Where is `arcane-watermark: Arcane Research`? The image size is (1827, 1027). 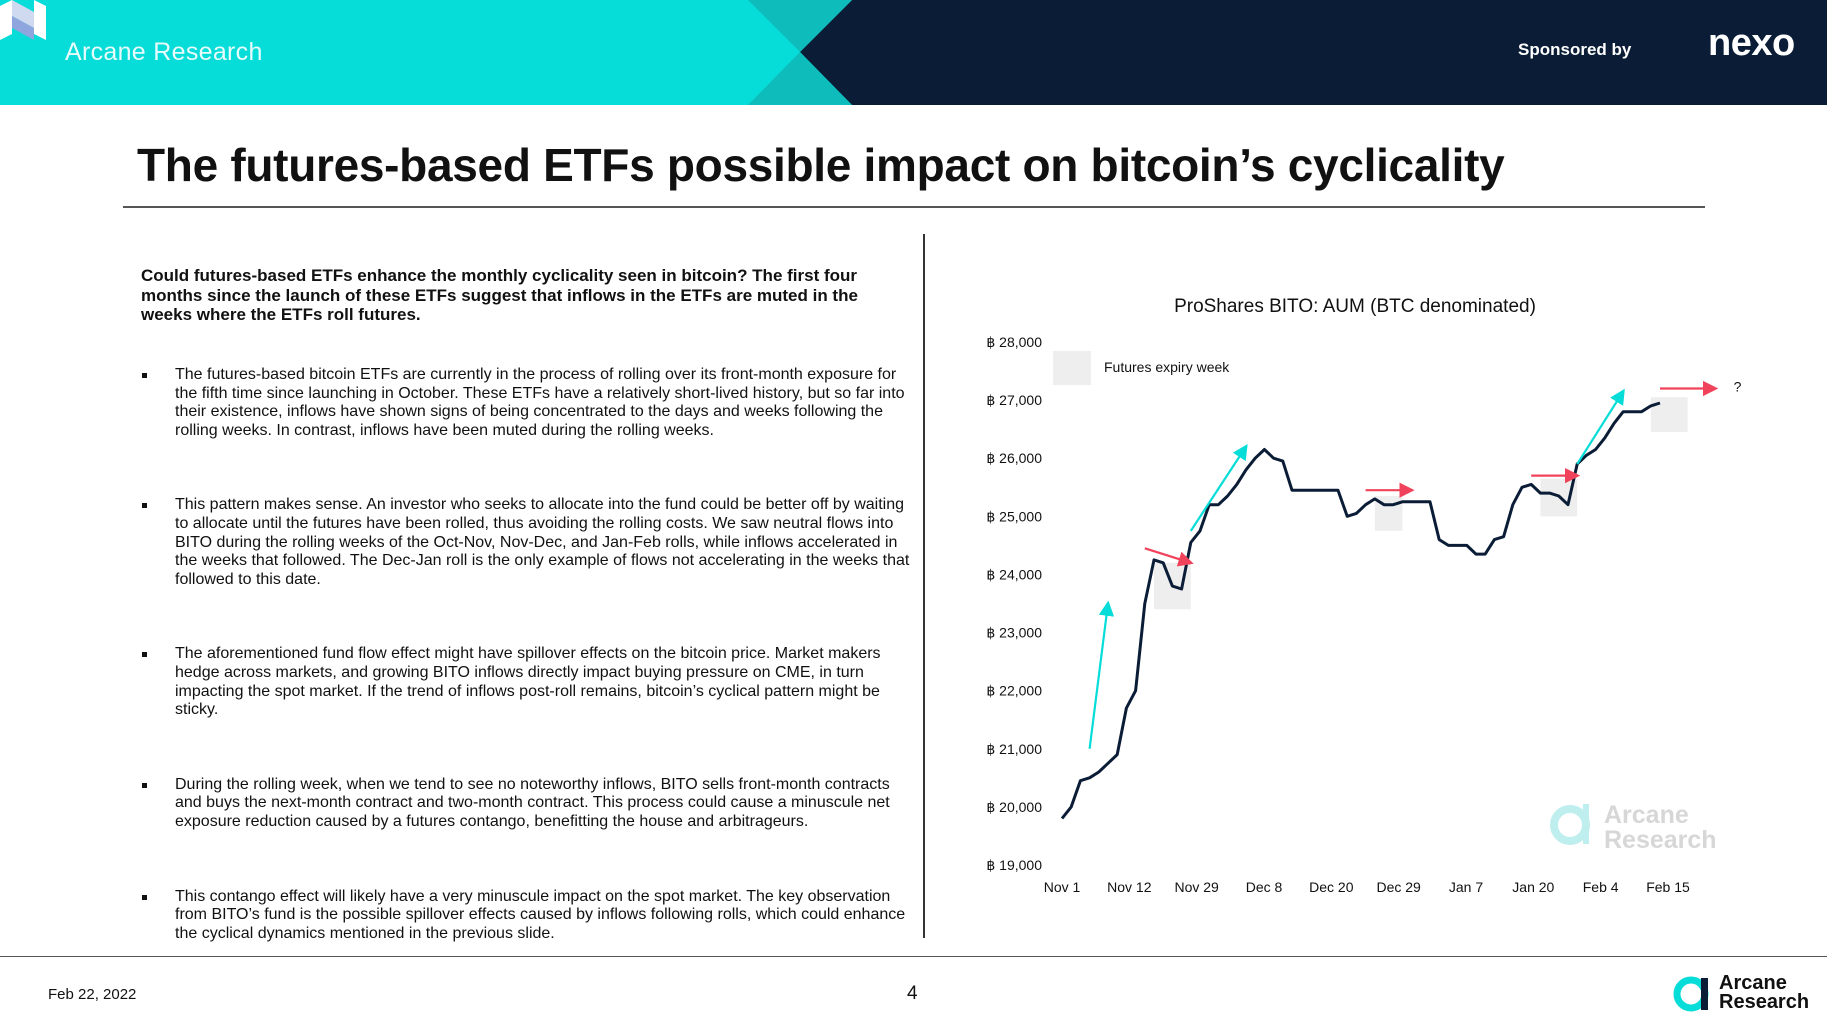
arcane-watermark: Arcane Research is located at coordinates (1633, 827).